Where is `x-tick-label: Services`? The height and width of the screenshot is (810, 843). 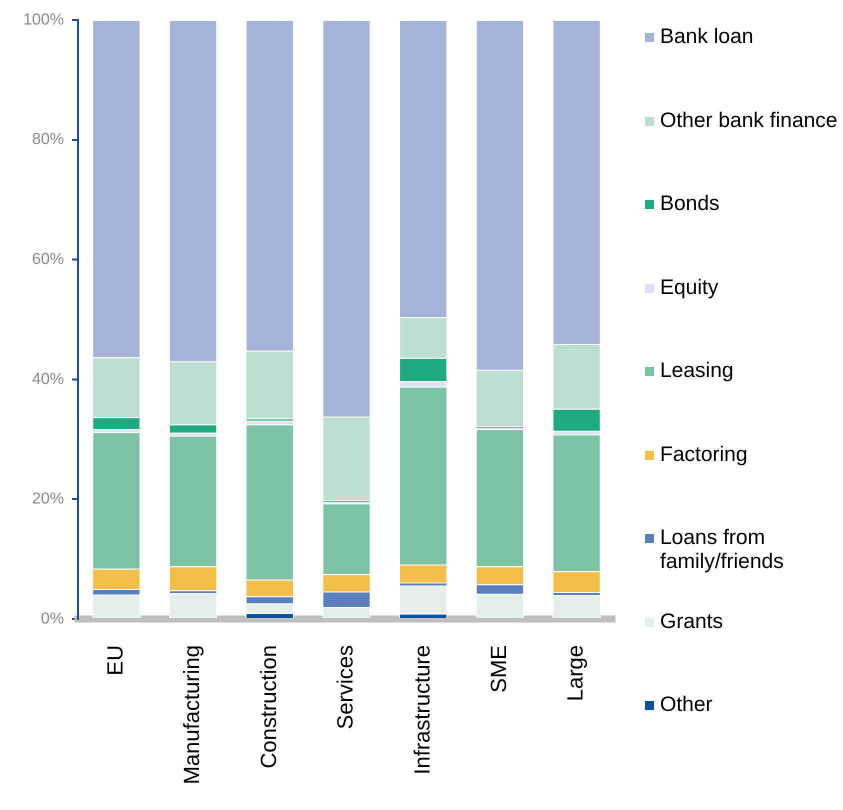 x-tick-label: Services is located at coordinates (345, 687).